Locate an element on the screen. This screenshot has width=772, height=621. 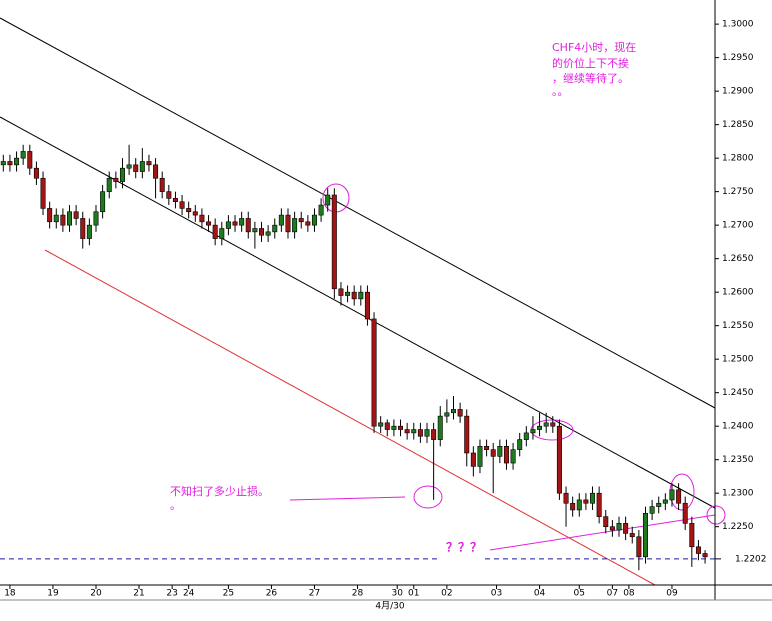
x-tick-label: 19 is located at coordinates (53, 594).